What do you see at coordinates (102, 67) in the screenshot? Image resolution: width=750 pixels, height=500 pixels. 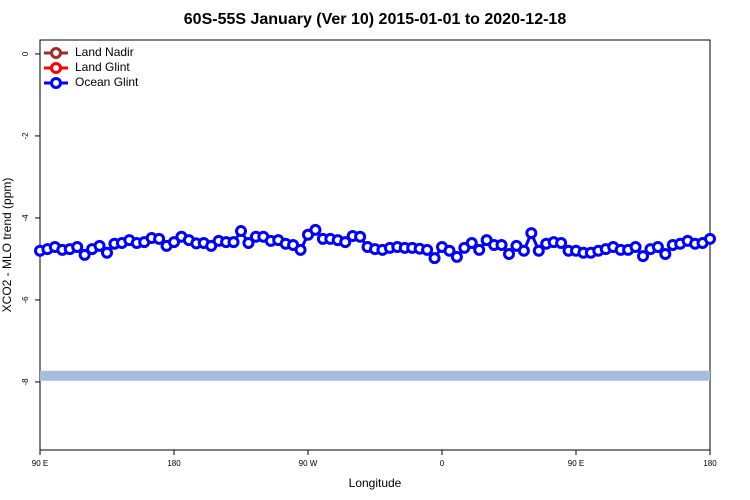 I see `legend-label: Land Glint` at bounding box center [102, 67].